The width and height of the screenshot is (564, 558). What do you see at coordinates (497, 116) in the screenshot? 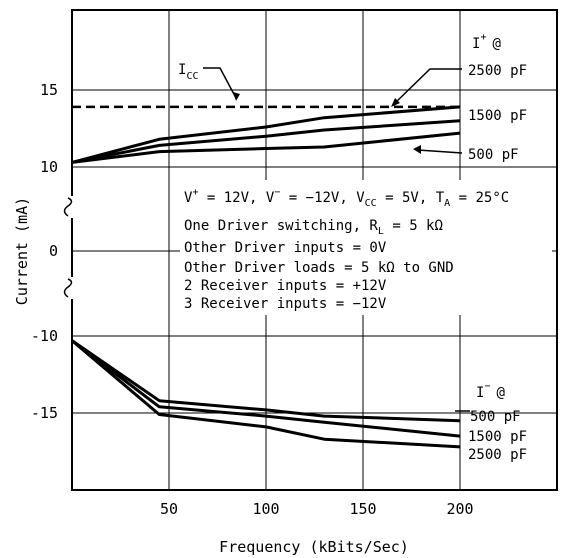
I see `iplus-1500pf-label: 1500 pF` at bounding box center [497, 116].